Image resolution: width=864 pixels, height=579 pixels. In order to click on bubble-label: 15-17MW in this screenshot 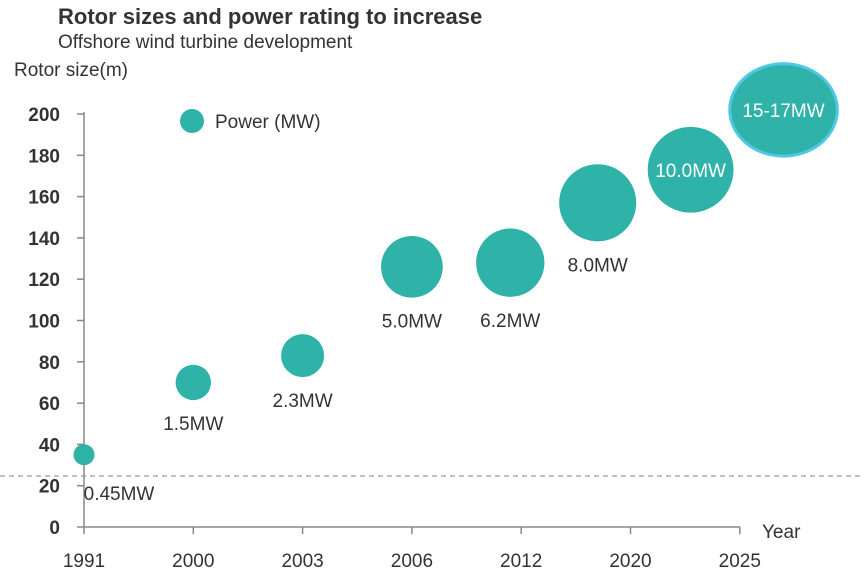, I will do `click(783, 111)`.